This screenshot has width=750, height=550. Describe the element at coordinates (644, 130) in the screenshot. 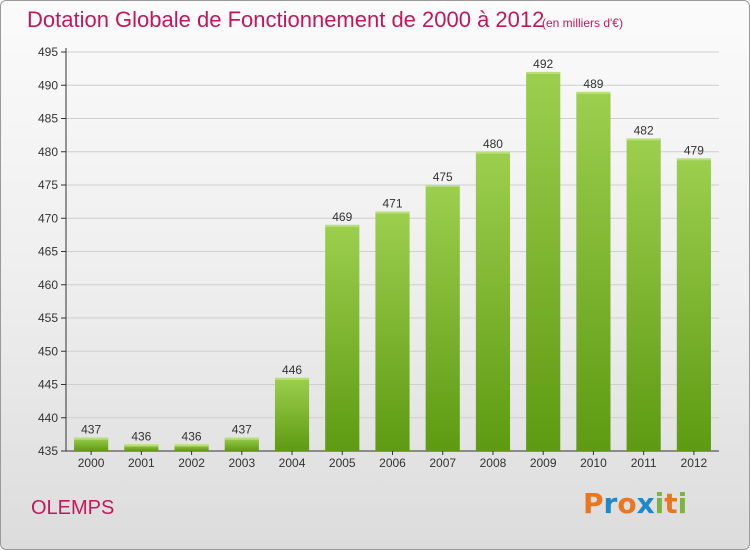

I see `data-label-2011: 482` at that location.